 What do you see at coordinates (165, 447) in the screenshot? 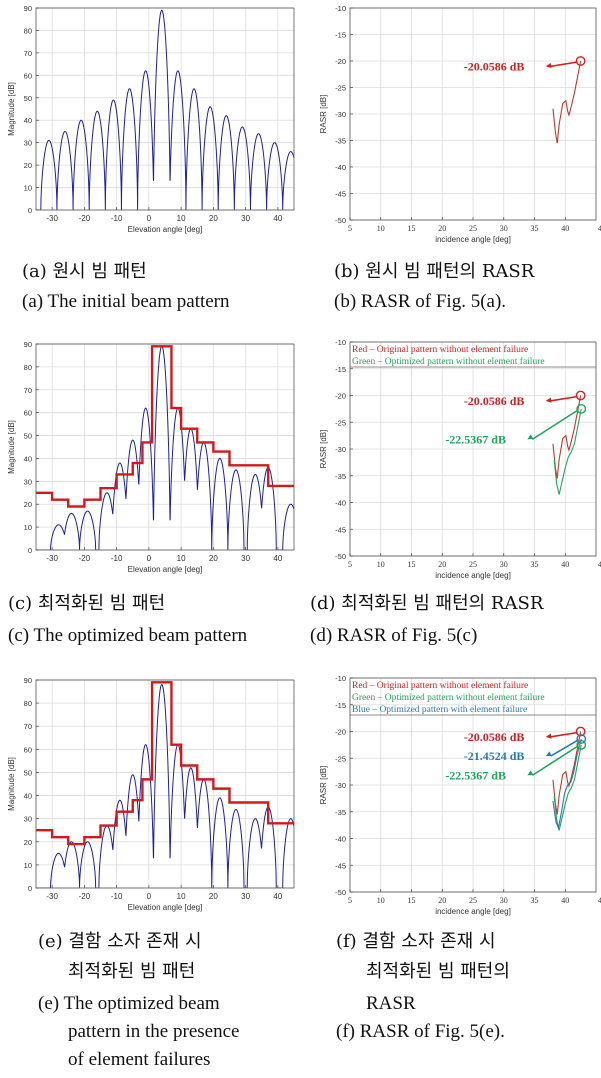
I see `plot-frame-c` at bounding box center [165, 447].